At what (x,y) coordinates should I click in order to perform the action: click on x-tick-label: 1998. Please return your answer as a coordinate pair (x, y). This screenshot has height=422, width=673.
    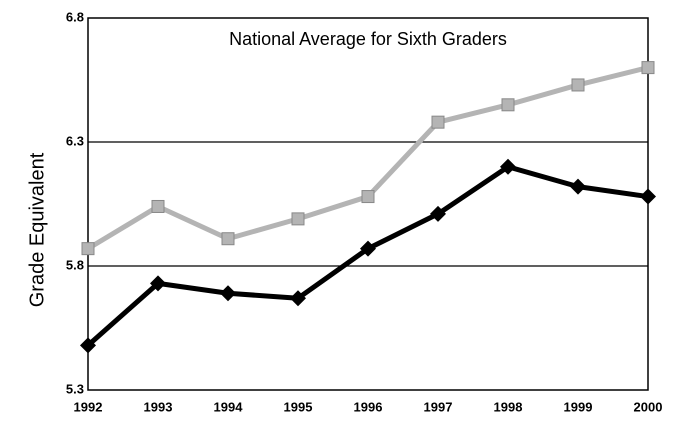
    Looking at the image, I should click on (508, 406).